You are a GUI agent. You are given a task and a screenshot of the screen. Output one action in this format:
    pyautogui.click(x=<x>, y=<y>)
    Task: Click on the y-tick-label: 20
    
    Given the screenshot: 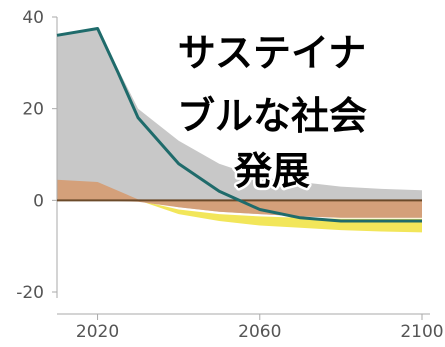 What is the action you would take?
    pyautogui.click(x=33, y=110)
    